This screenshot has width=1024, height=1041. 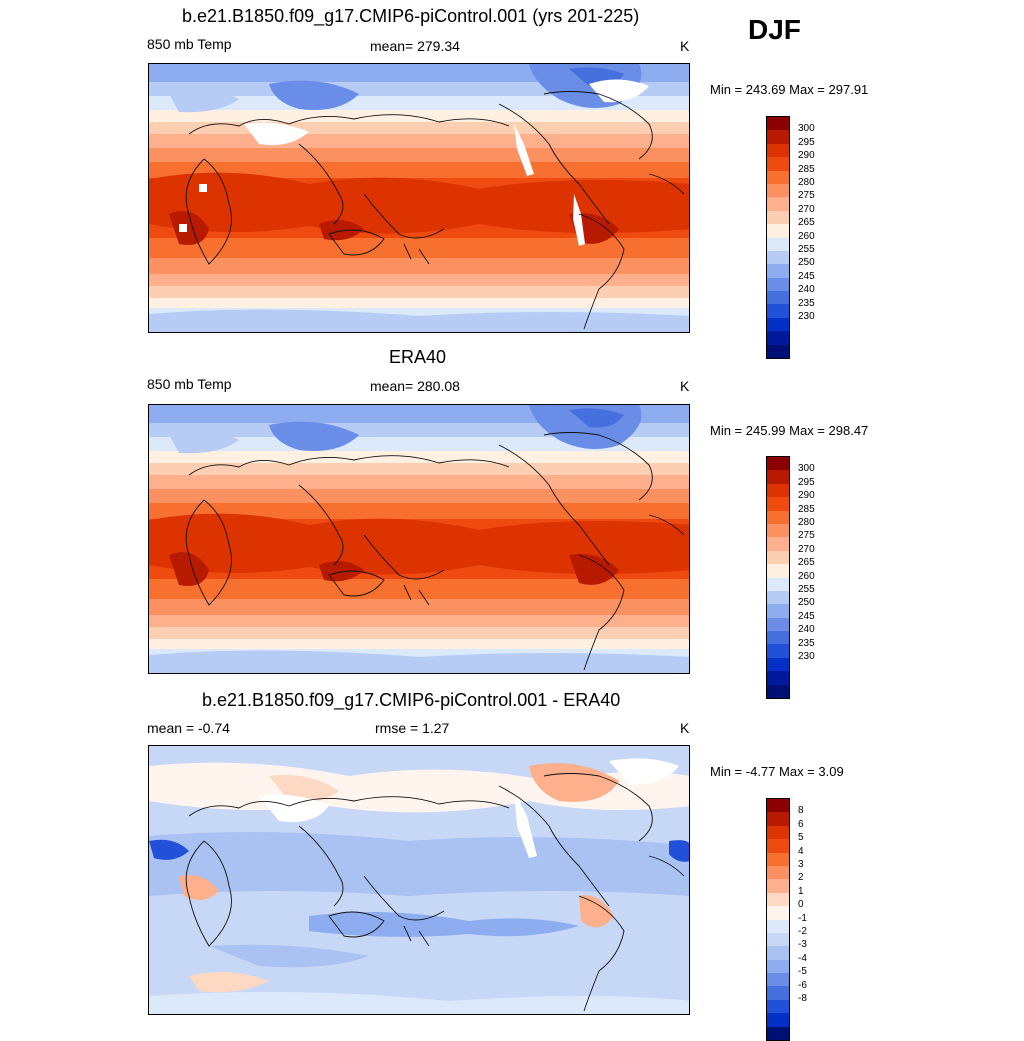 I want to click on colorbar-level-label: 235, so click(x=806, y=643).